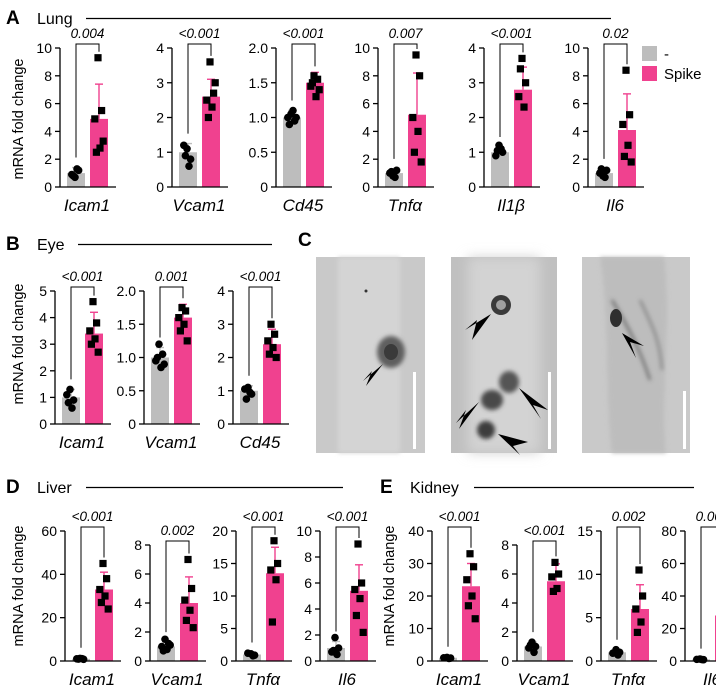  What do you see at coordinates (19, 119) in the screenshot?
I see `y-axis-title-lung: mRNA fold change` at bounding box center [19, 119].